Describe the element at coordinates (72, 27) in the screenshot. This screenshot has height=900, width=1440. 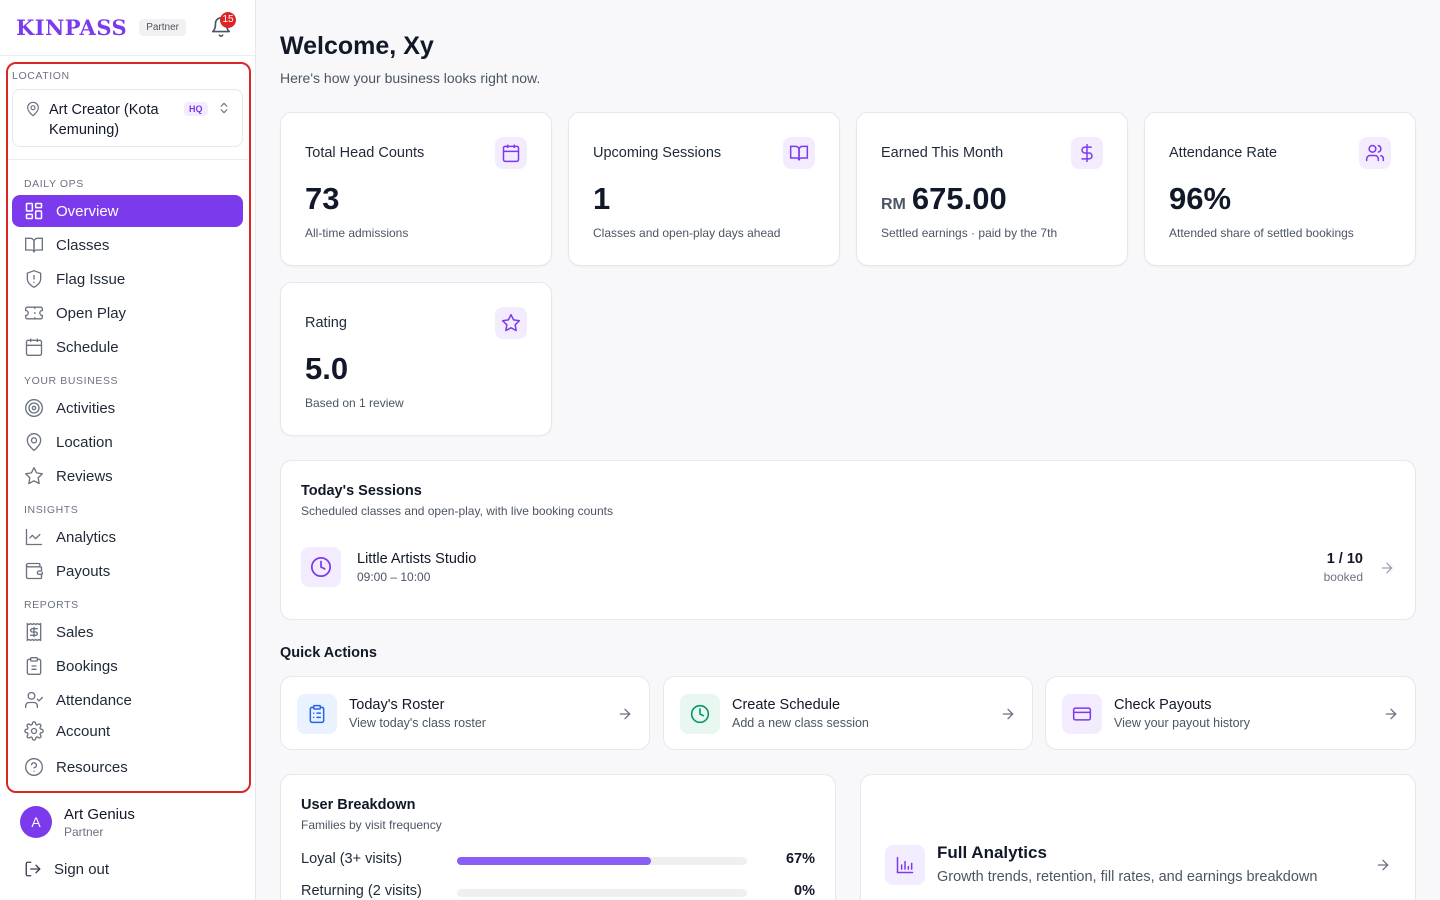
I see `kinpass-logo: KINPASS` at that location.